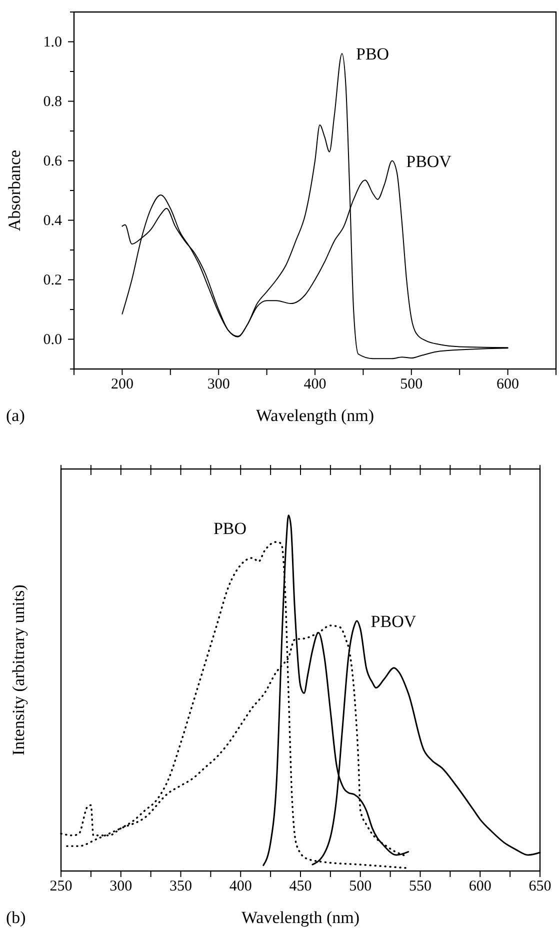 The image size is (559, 931). What do you see at coordinates (14, 191) in the screenshot?
I see `y-axis-title: Absorbance` at bounding box center [14, 191].